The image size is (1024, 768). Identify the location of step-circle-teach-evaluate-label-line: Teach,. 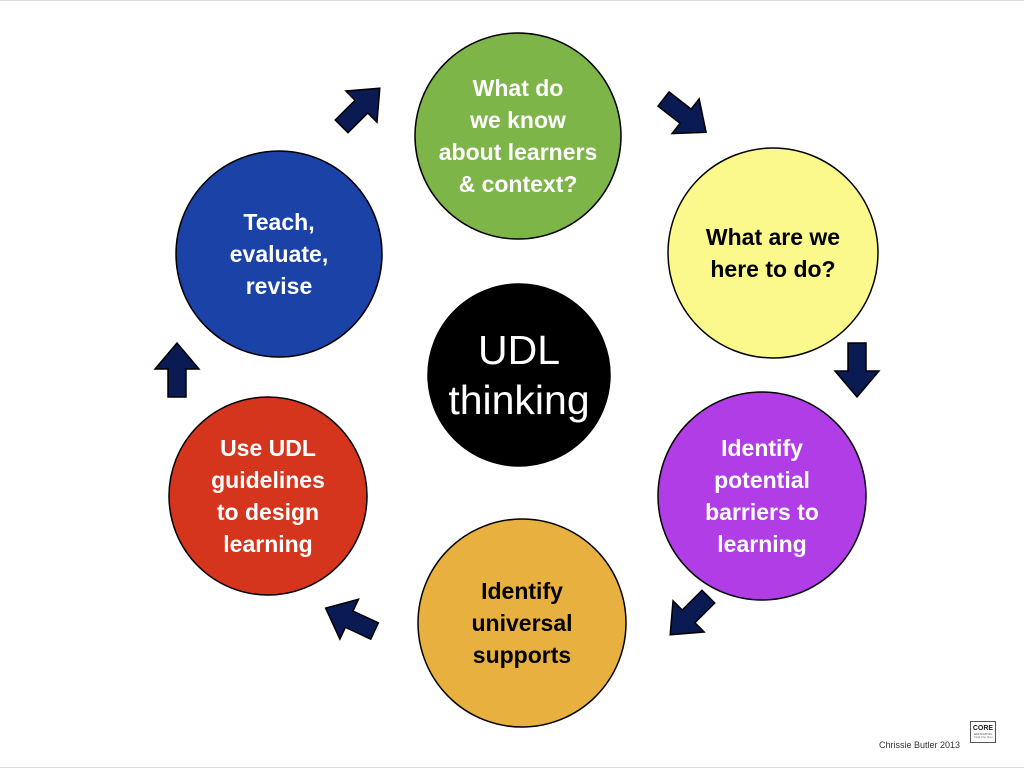
(278, 222).